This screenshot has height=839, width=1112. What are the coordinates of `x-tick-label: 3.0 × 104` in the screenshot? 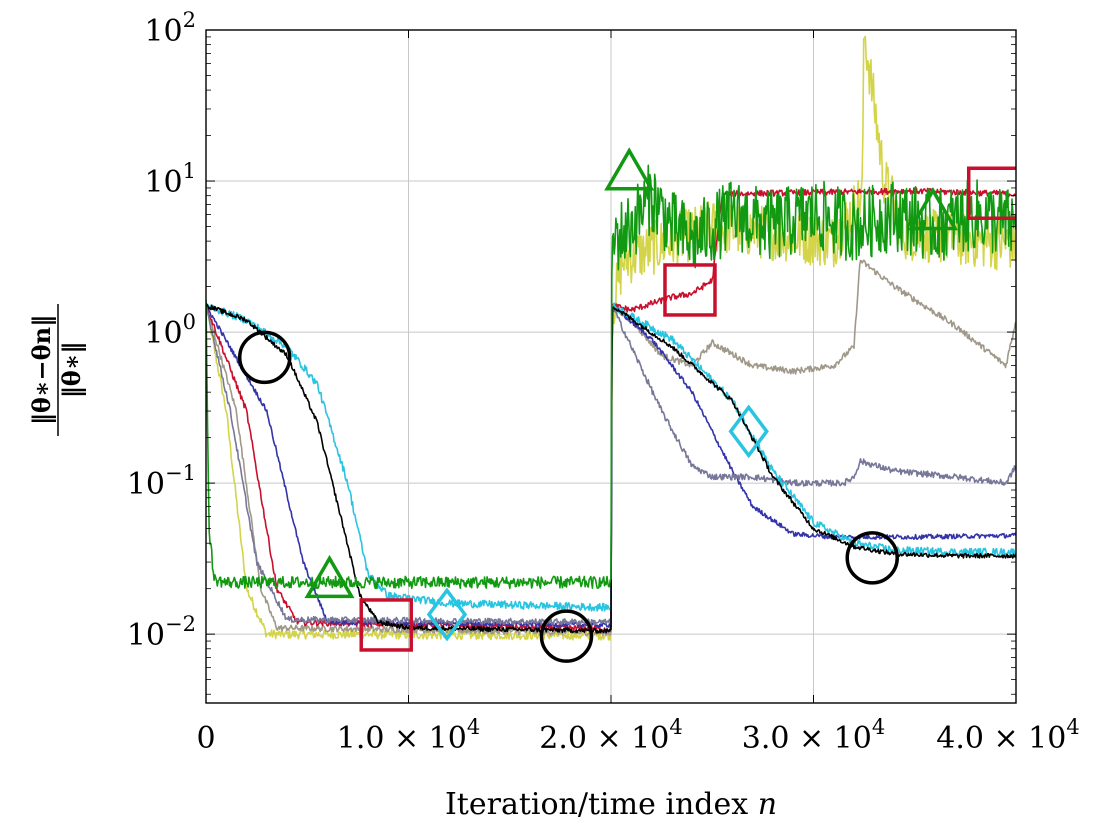 It's located at (813, 735).